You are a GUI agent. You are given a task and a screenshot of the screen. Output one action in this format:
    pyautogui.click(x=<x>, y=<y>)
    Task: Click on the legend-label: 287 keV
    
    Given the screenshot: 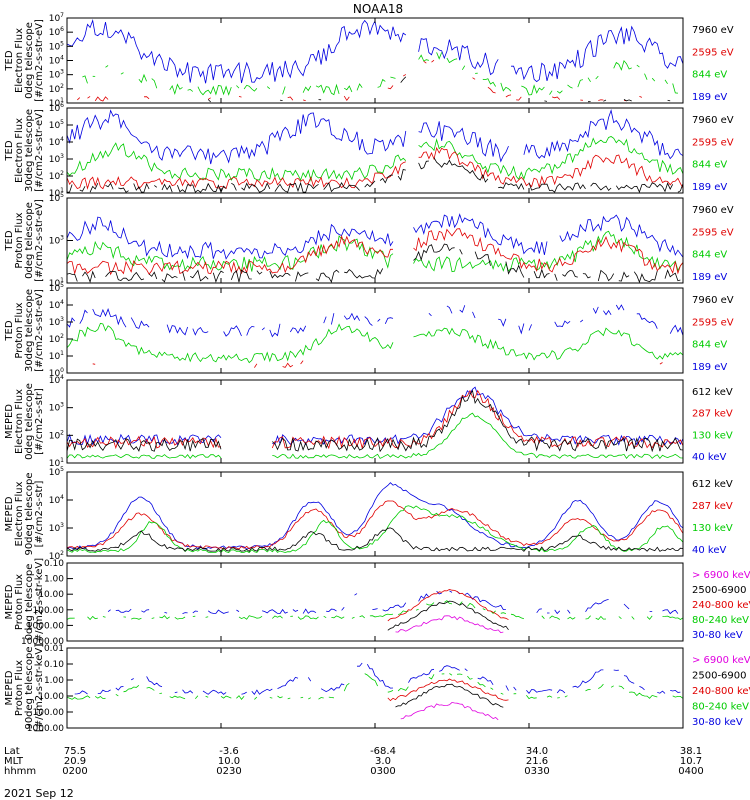 What is the action you would take?
    pyautogui.click(x=712, y=506)
    